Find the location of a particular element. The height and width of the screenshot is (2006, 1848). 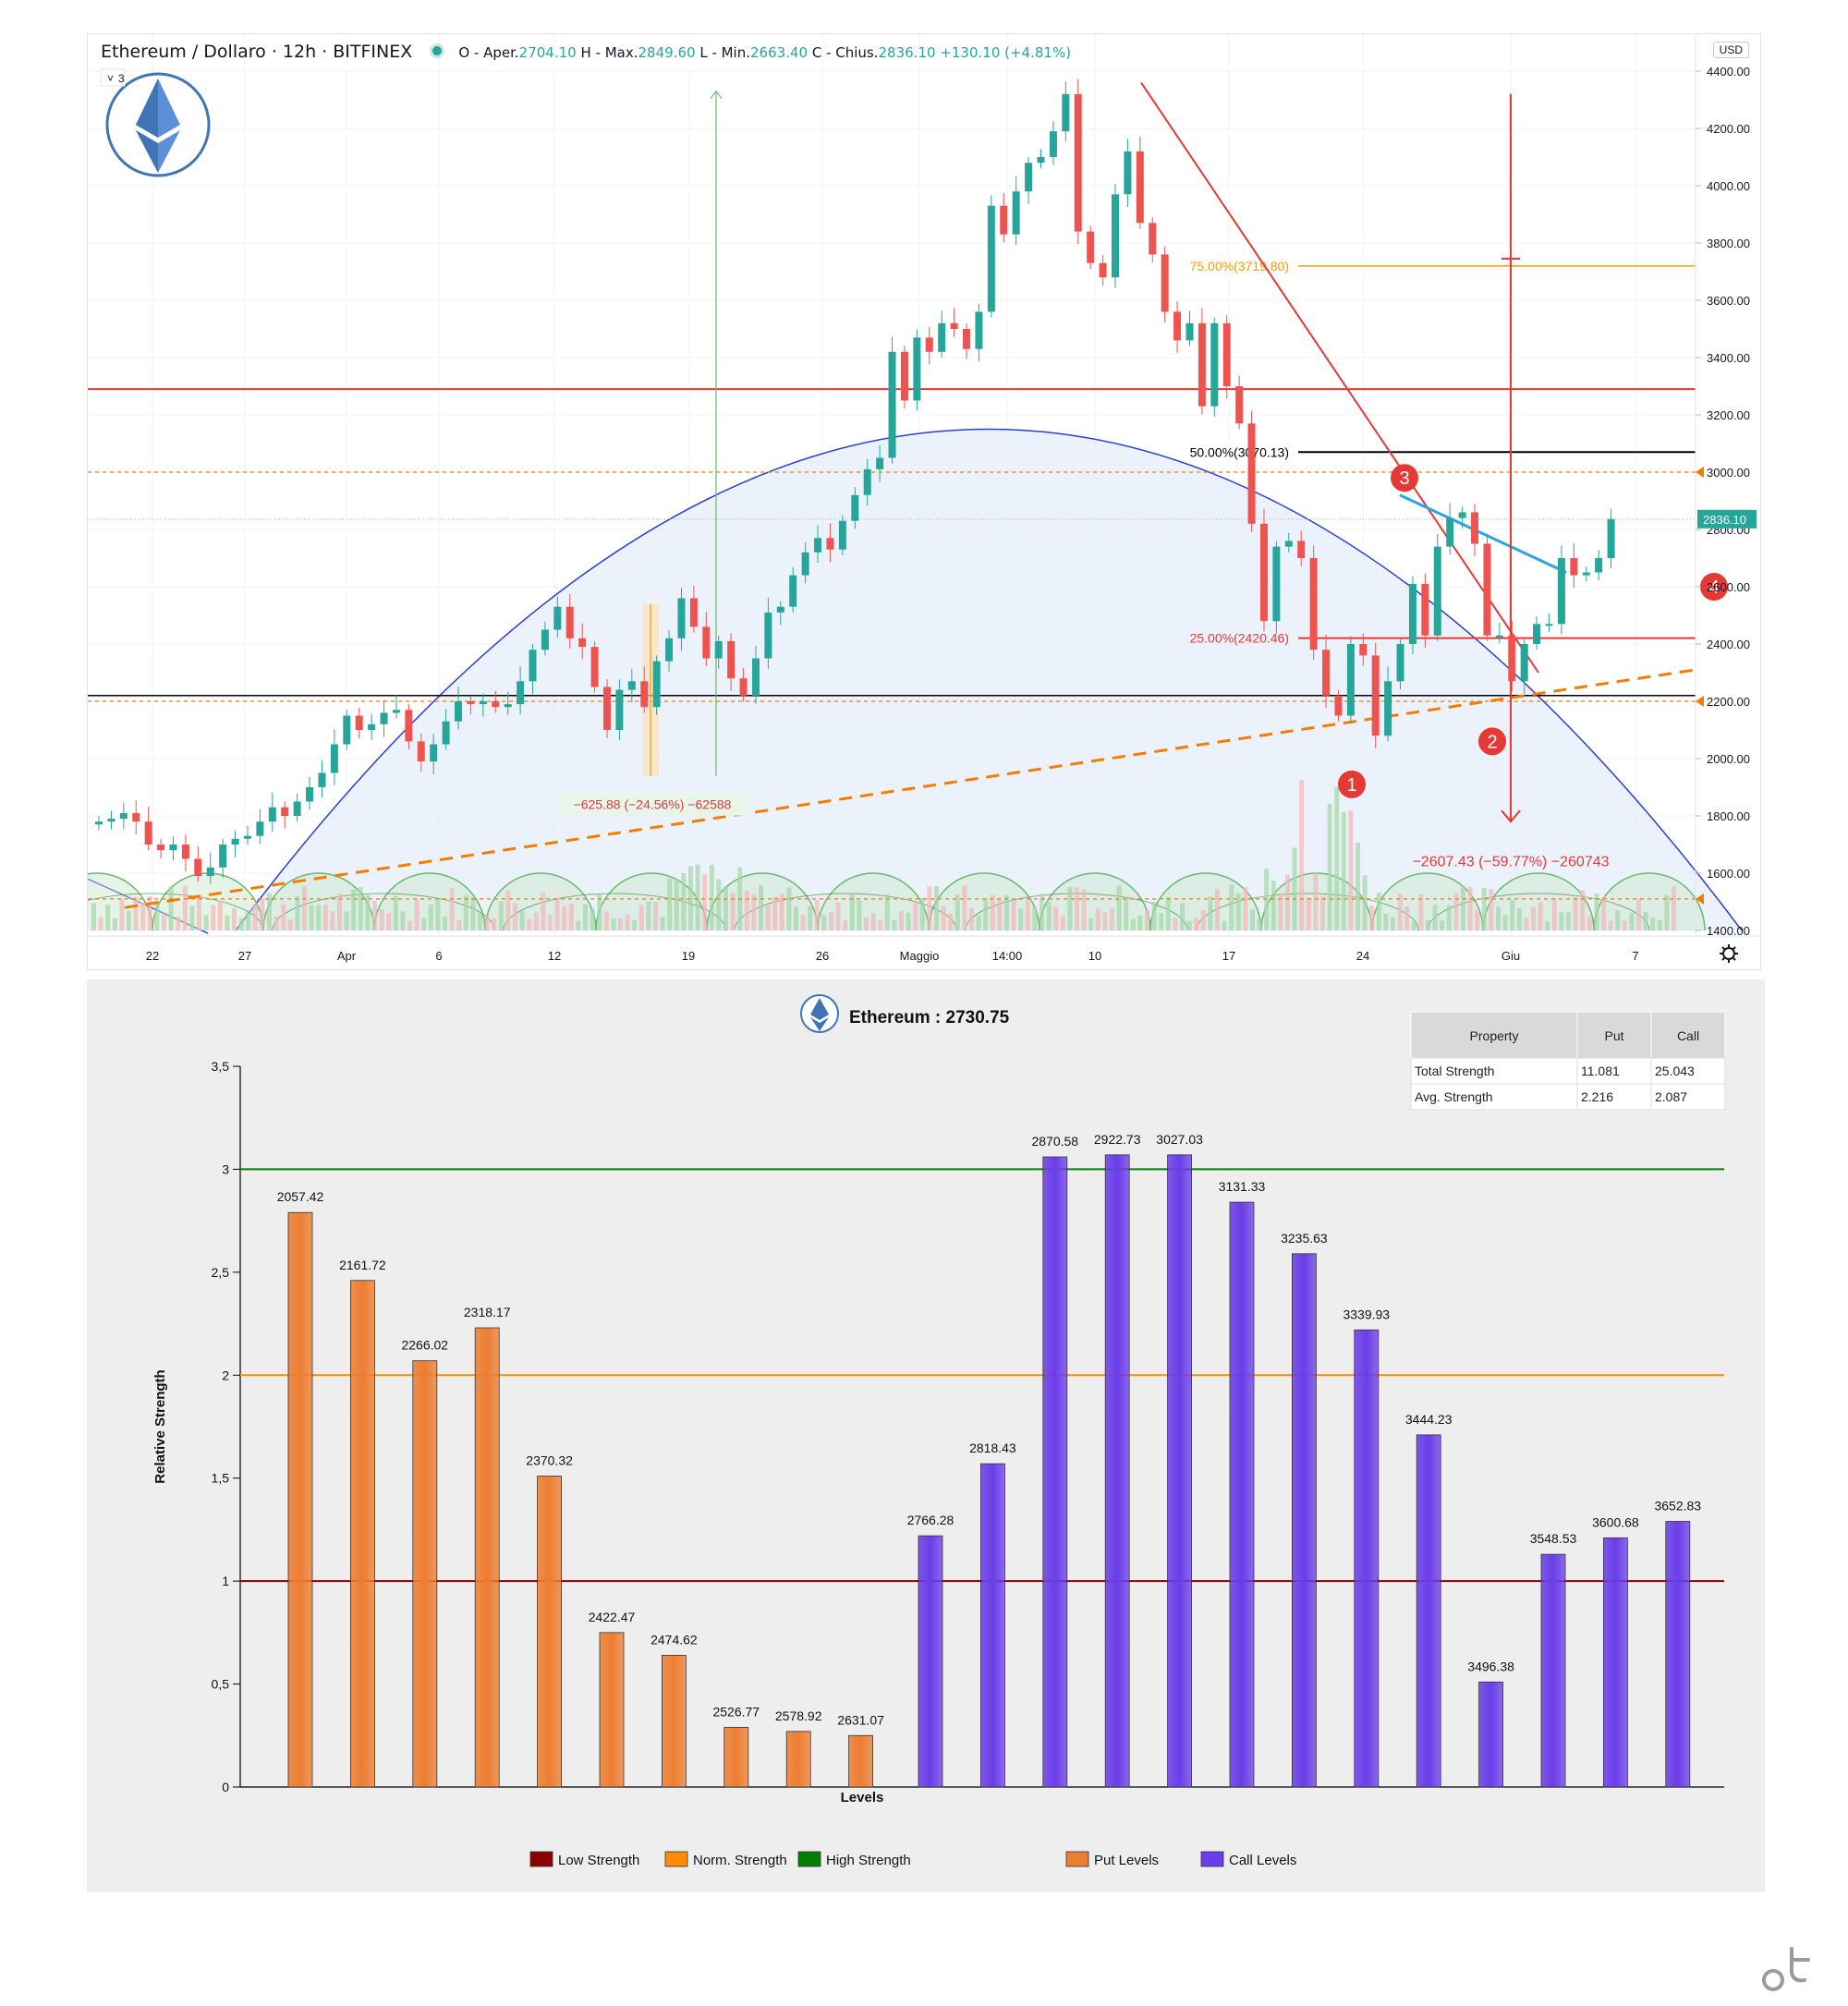

time-tick-label: 19 is located at coordinates (688, 956).